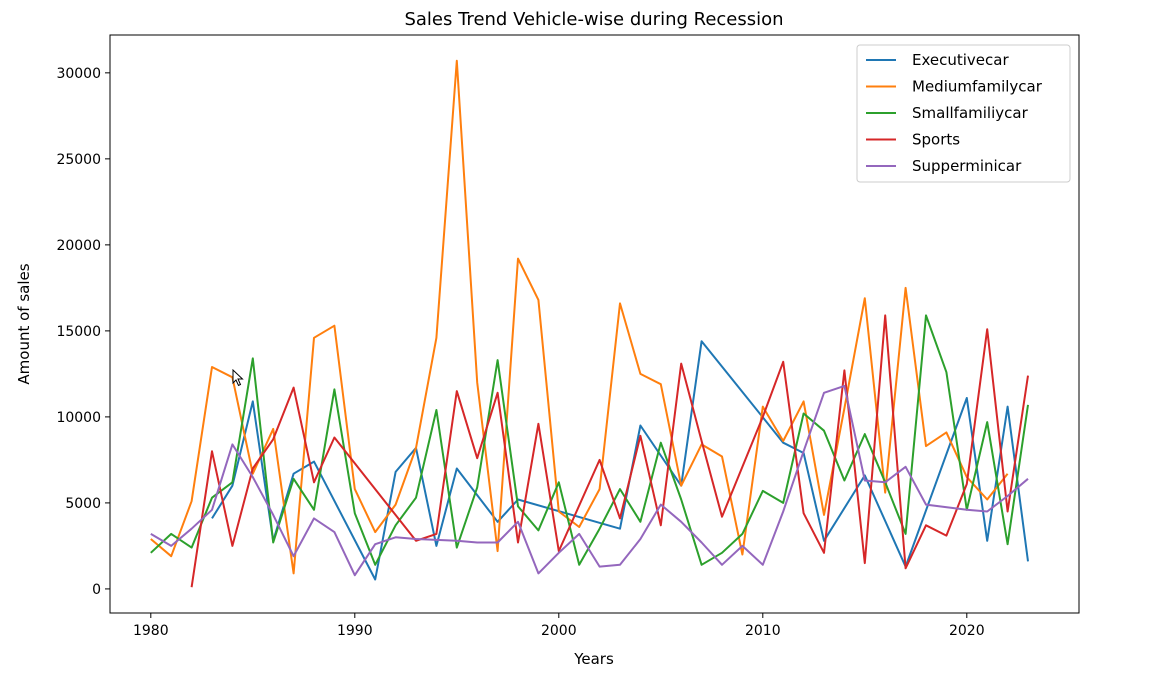 The image size is (1150, 677). What do you see at coordinates (593, 659) in the screenshot?
I see `x-axis-label: Years` at bounding box center [593, 659].